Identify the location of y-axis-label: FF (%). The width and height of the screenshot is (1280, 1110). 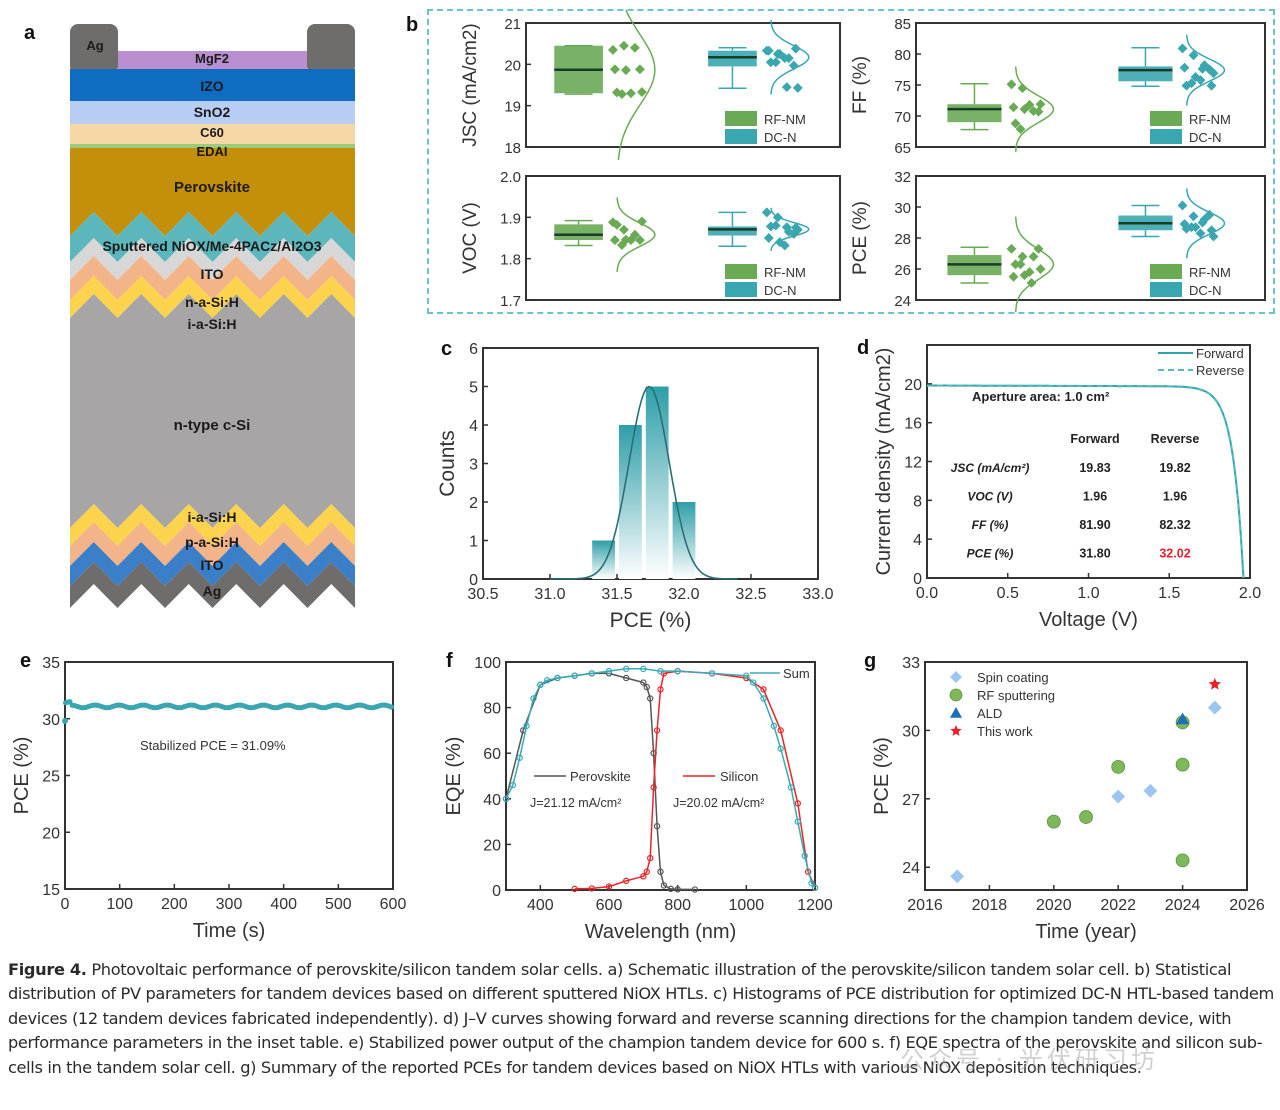
(860, 85).